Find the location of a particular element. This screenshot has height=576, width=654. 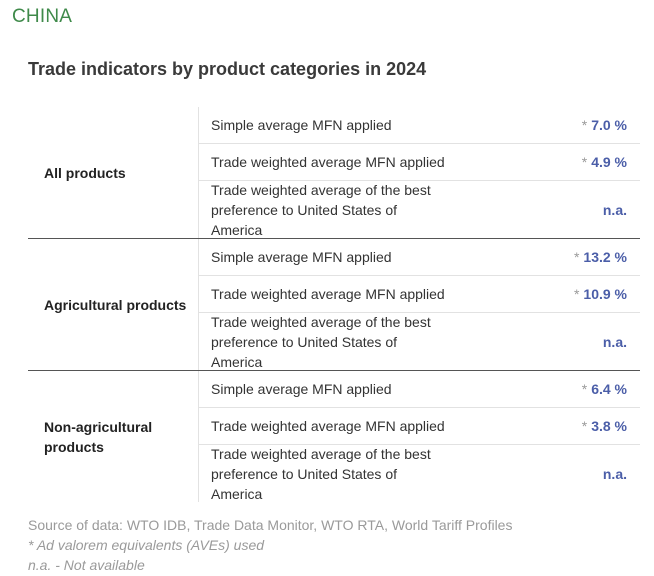

value-text: 4.9 % is located at coordinates (609, 162).